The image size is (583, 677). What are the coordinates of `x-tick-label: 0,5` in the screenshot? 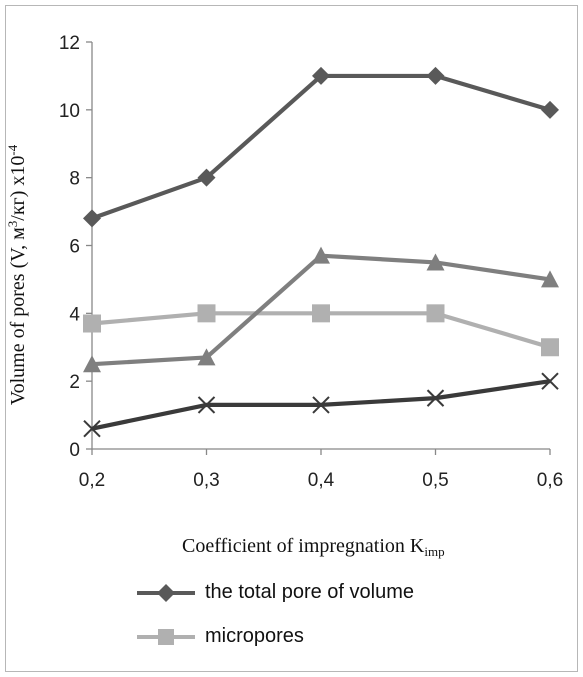 It's located at (435, 480).